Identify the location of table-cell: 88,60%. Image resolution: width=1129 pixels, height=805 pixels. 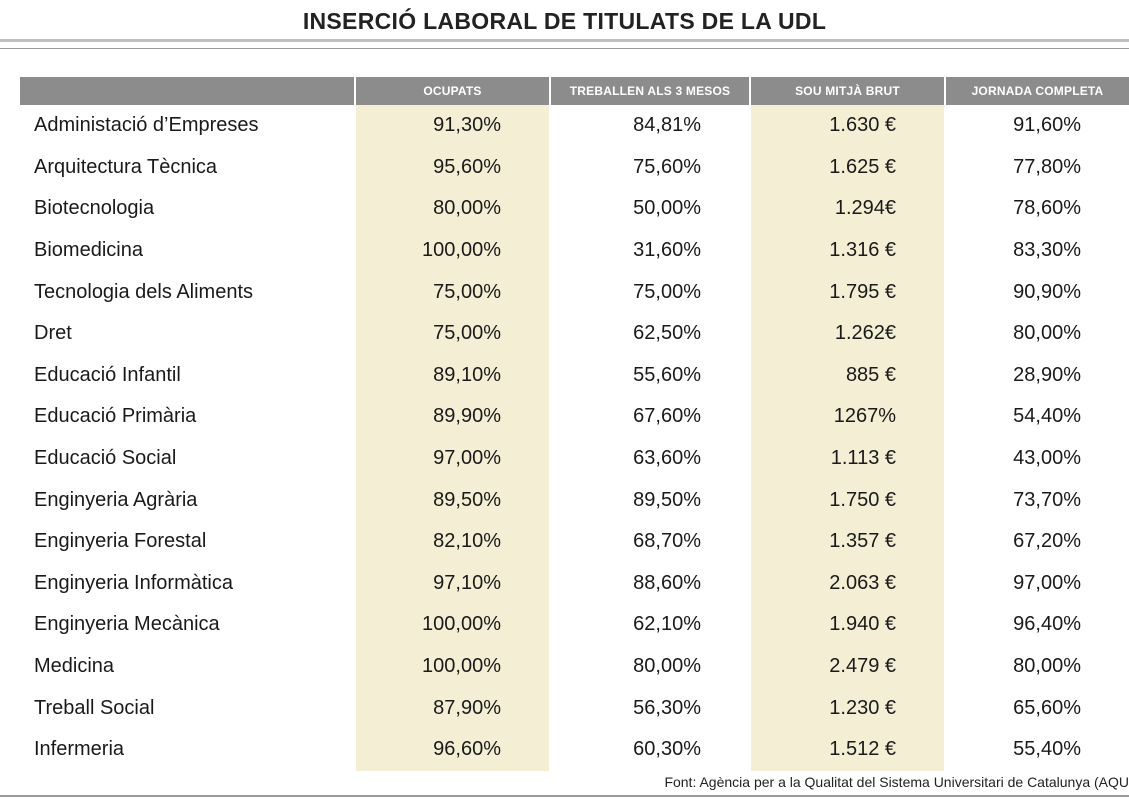
(650, 583).